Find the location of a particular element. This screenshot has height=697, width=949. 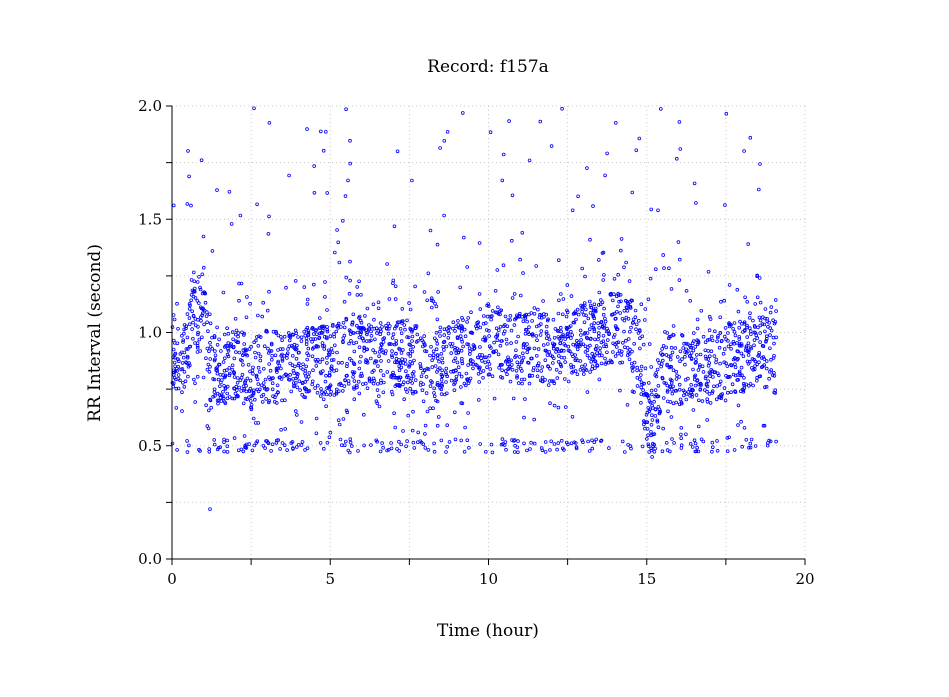

x-tick-label: 5 is located at coordinates (330, 579).